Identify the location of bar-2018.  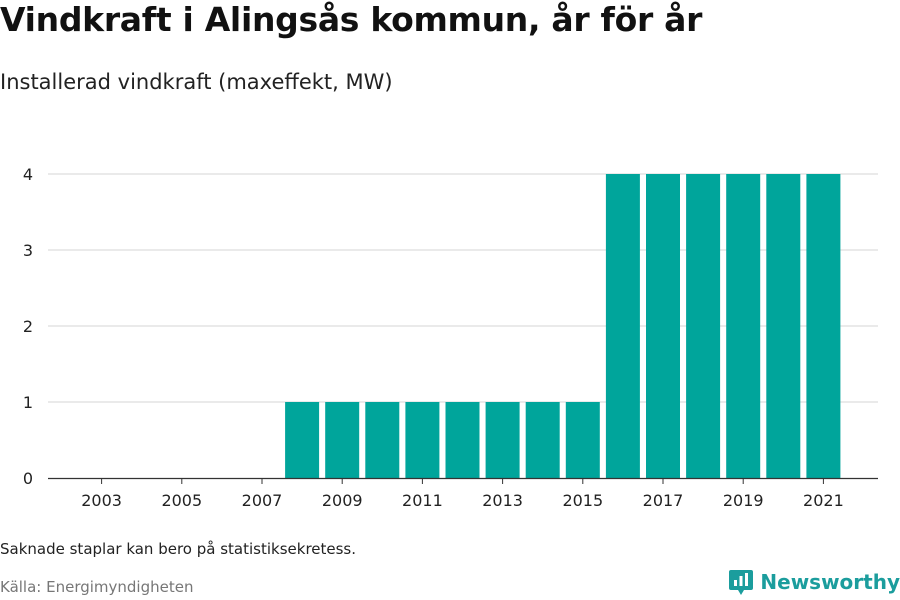
(703, 326).